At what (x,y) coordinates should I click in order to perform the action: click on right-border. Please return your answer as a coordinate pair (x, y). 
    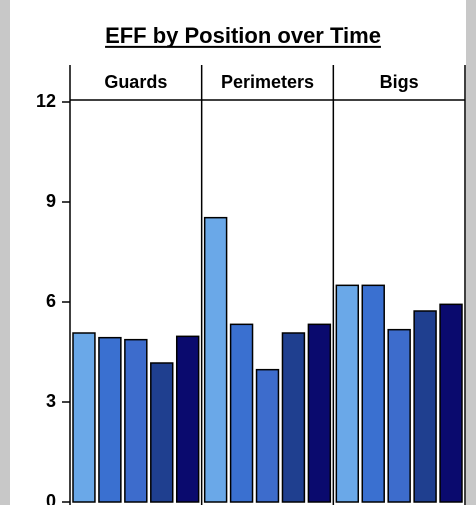
    Looking at the image, I should click on (471, 252).